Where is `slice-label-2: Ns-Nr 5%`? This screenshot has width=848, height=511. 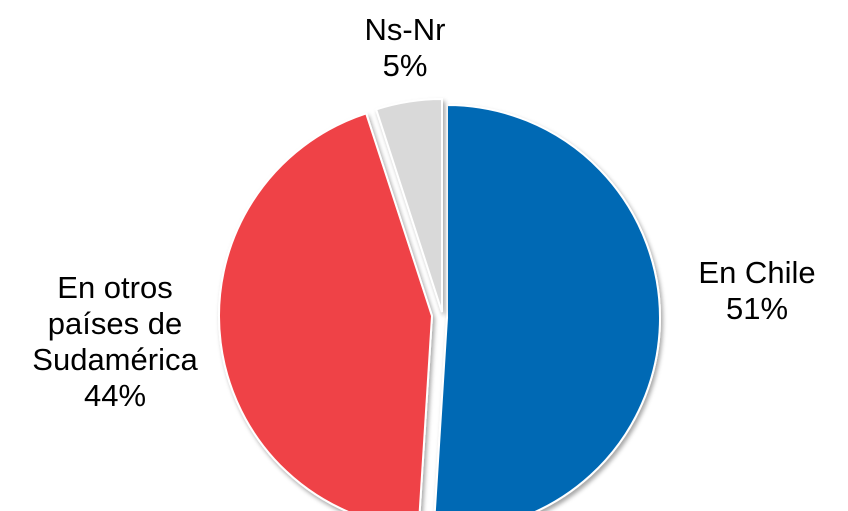 slice-label-2: Ns-Nr 5% is located at coordinates (405, 47).